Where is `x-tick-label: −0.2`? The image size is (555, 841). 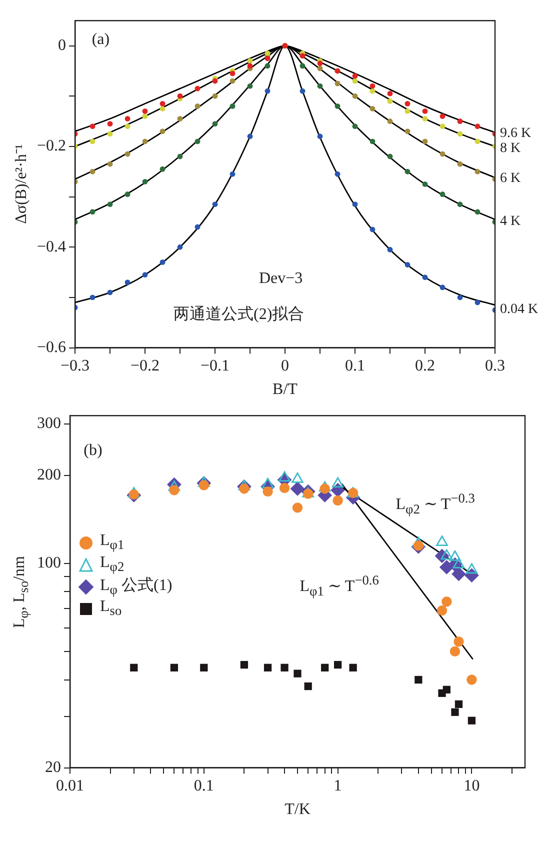
x-tick-label: −0.2 is located at coordinates (145, 366).